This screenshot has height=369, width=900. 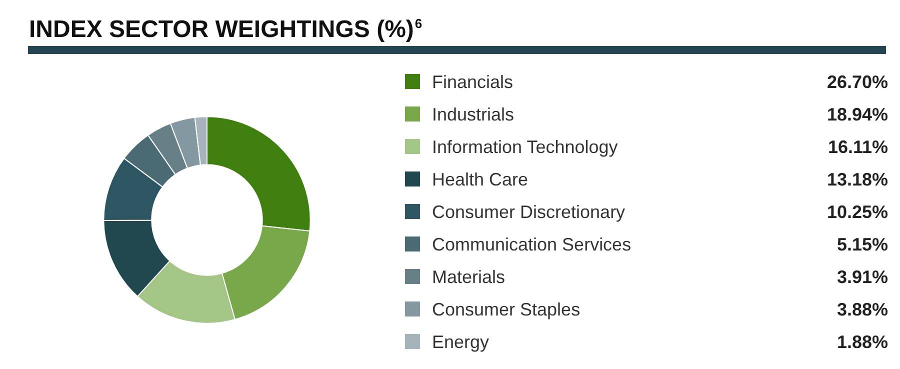 I want to click on legend-label: Financials, so click(x=473, y=82).